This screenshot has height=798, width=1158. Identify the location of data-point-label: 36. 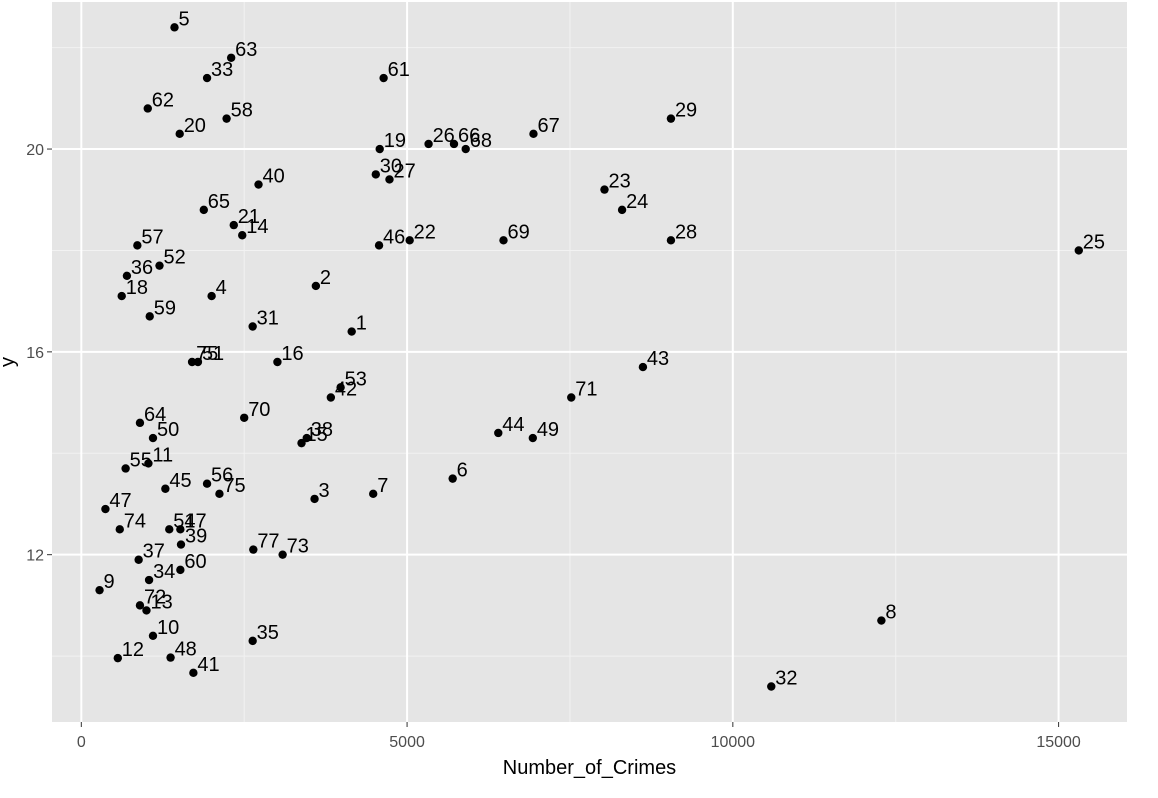
(142, 268).